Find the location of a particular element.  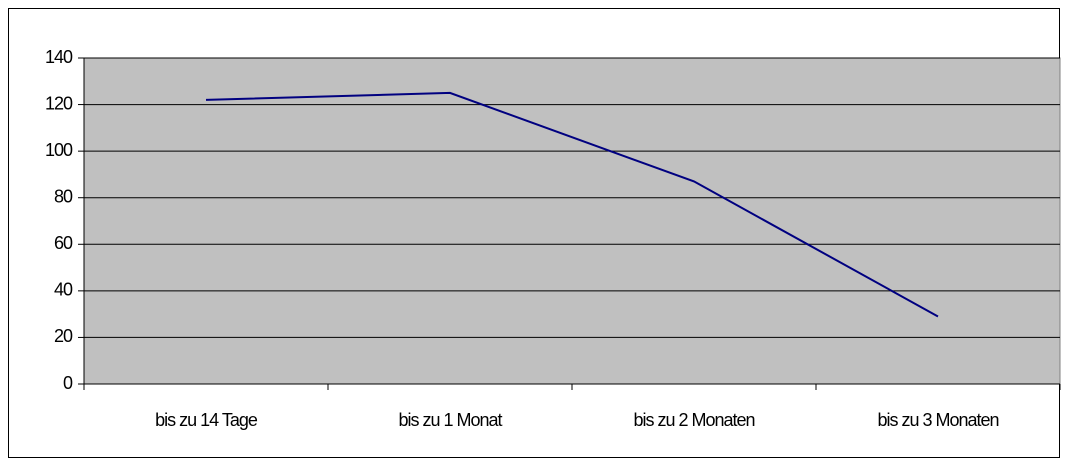

y-tick-label: 0 is located at coordinates (68, 383).